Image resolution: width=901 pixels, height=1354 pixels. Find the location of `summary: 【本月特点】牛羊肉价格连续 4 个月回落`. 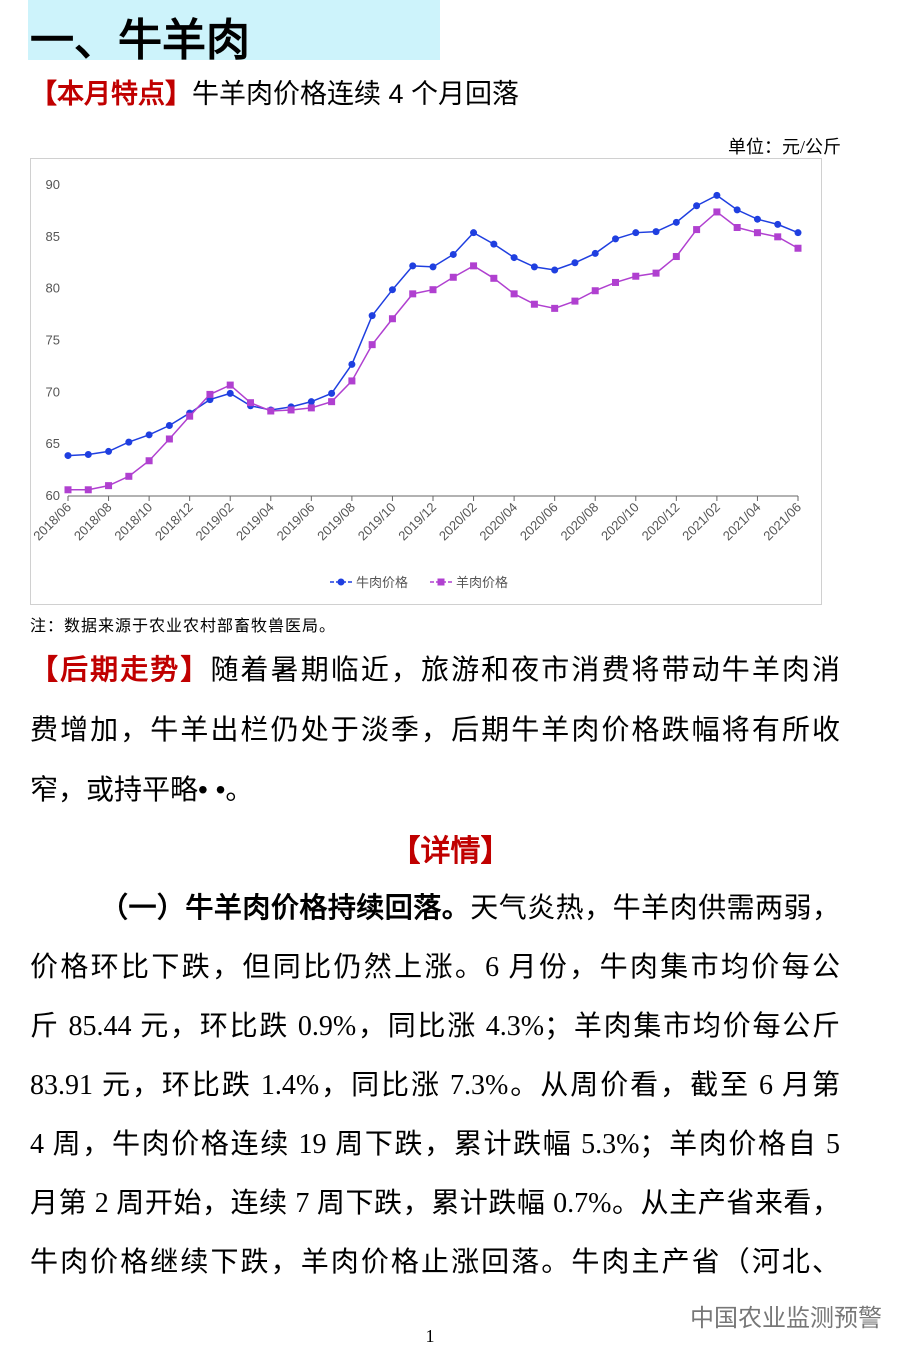

summary: 【本月特点】牛羊肉价格连续 4 个月回落 is located at coordinates (274, 91).